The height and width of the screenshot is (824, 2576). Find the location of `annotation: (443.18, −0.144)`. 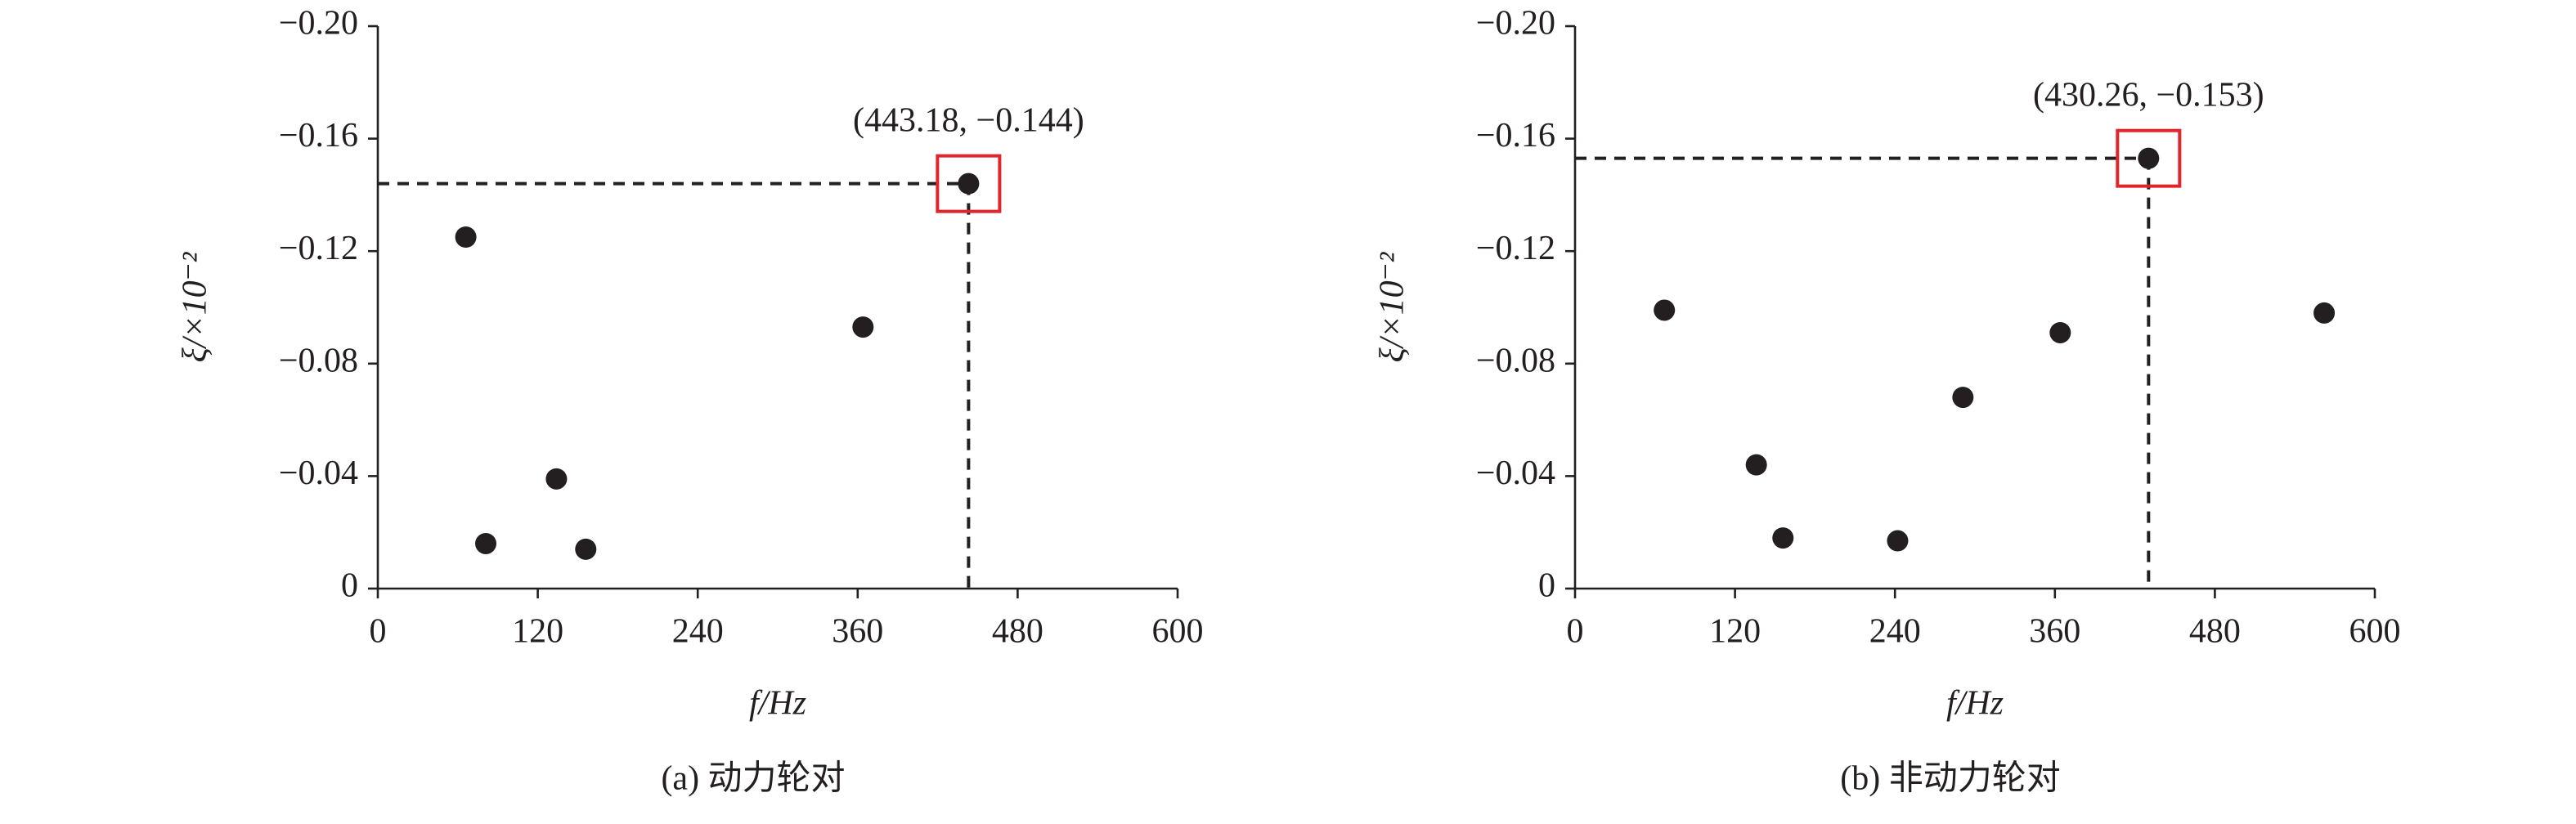

annotation: (443.18, −0.144) is located at coordinates (968, 120).